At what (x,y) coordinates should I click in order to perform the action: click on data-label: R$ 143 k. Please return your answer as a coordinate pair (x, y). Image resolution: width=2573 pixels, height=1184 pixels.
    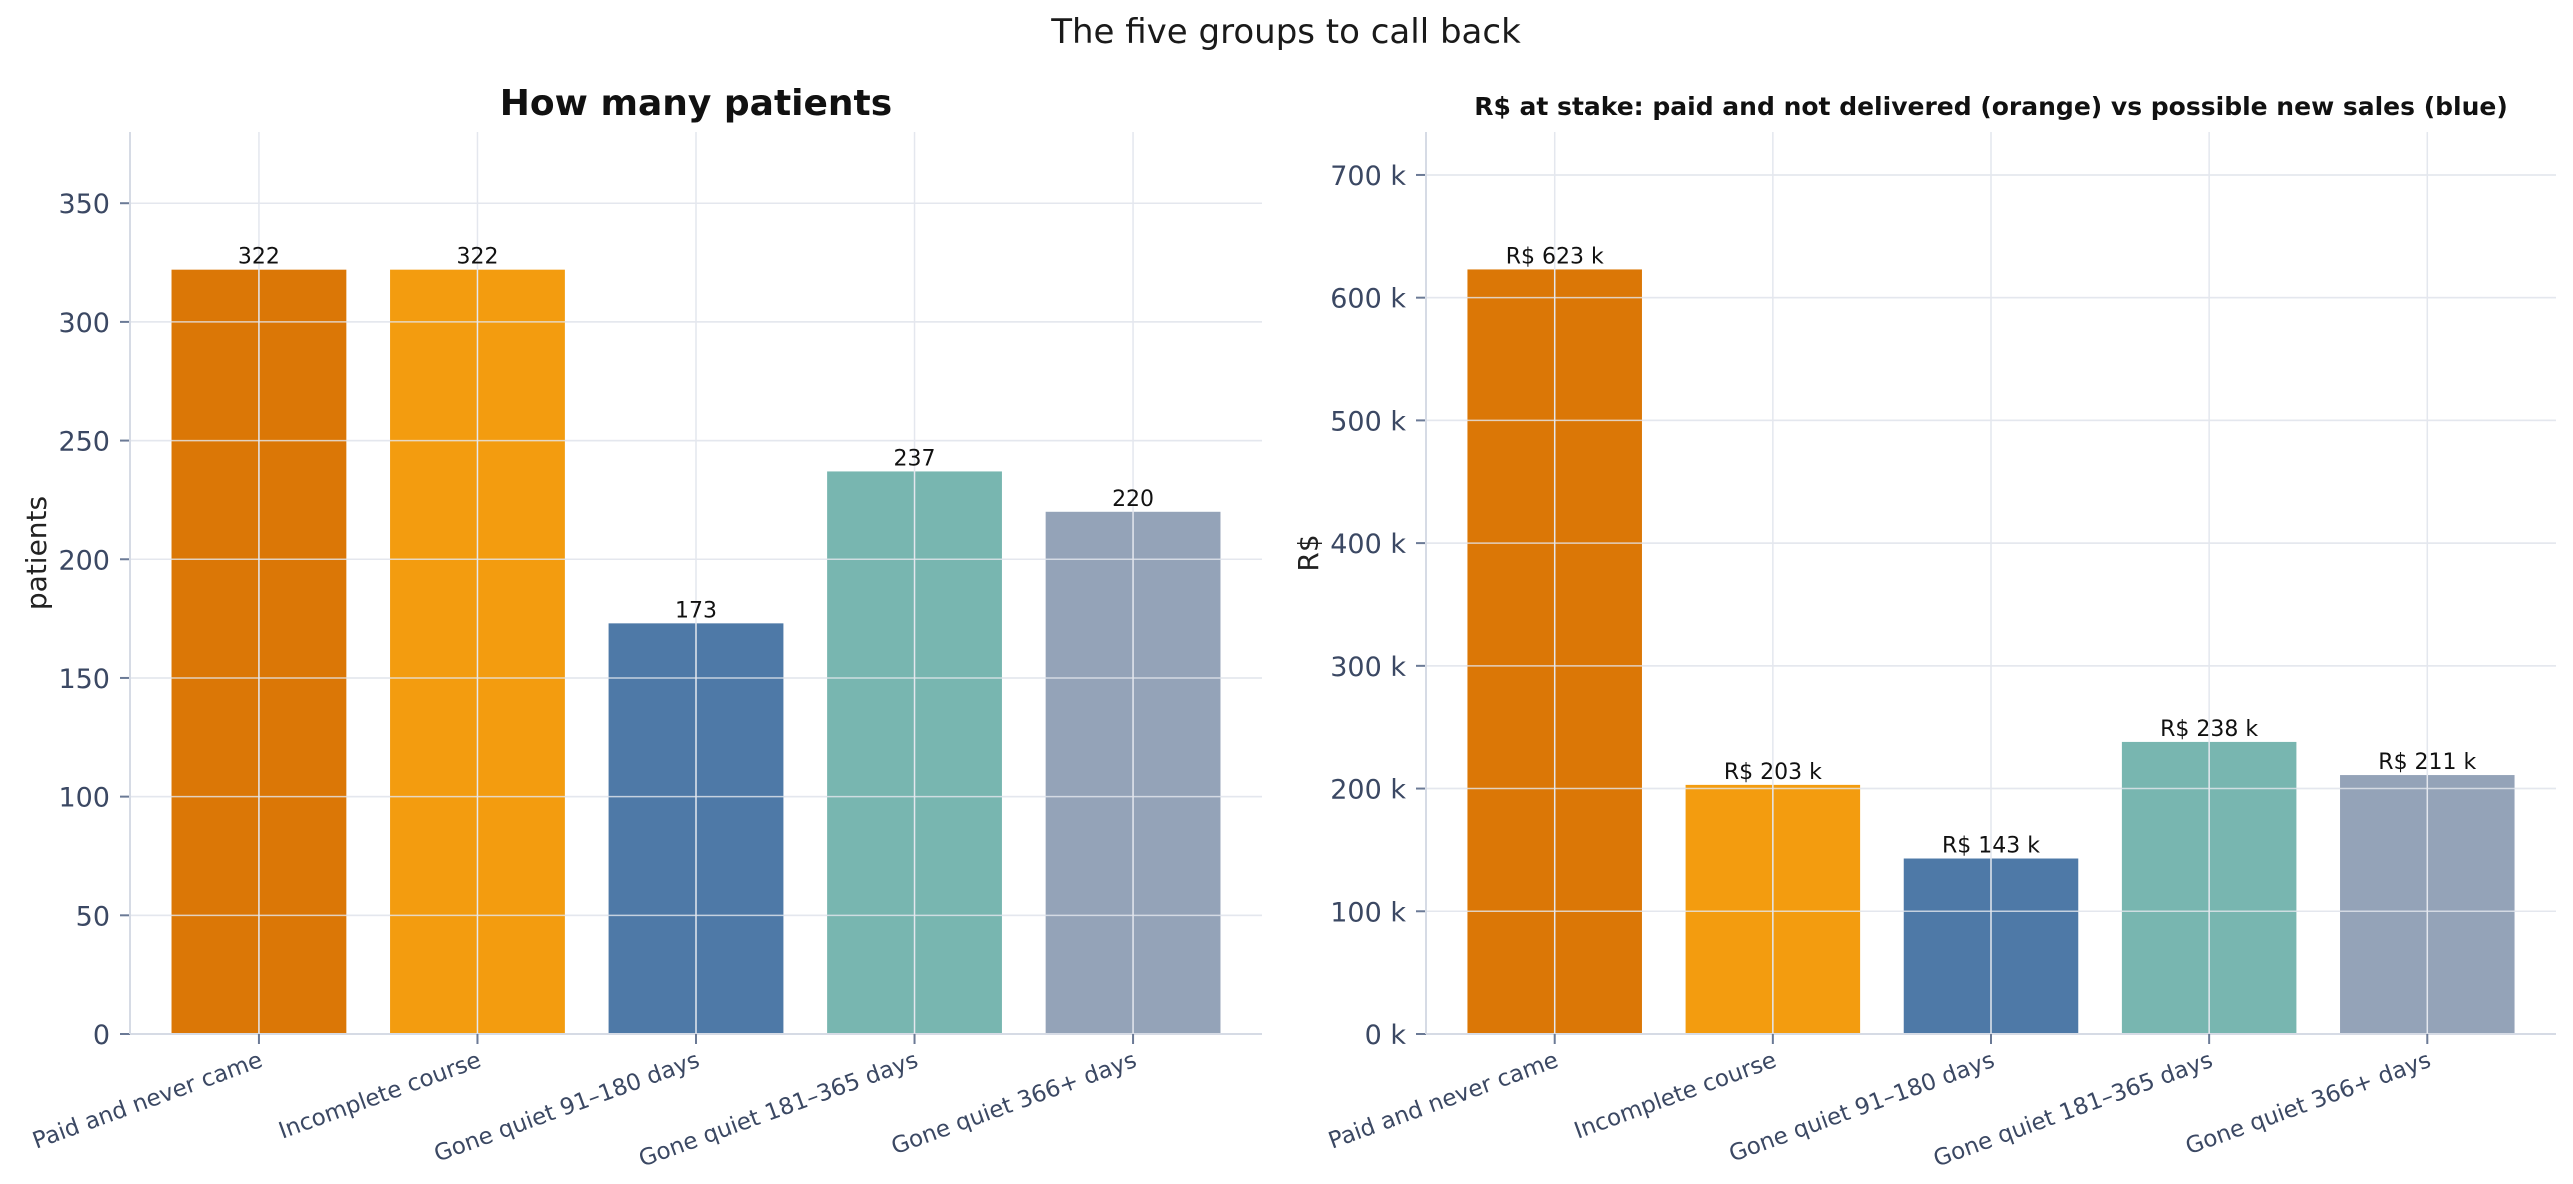
    Looking at the image, I should click on (1991, 846).